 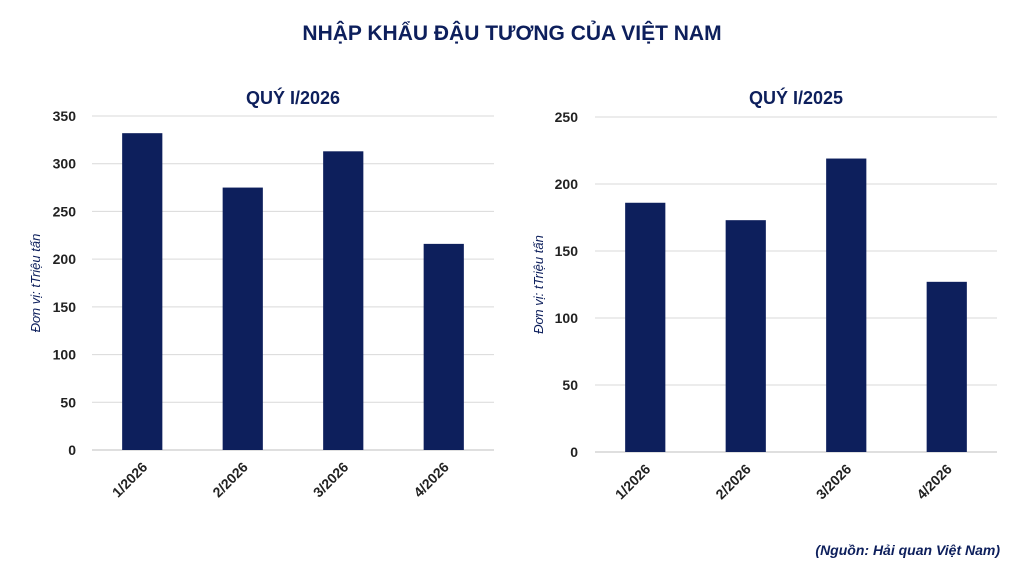 What do you see at coordinates (907, 550) in the screenshot?
I see `source-note: (Nguồn: Hải quan Việt Nam)` at bounding box center [907, 550].